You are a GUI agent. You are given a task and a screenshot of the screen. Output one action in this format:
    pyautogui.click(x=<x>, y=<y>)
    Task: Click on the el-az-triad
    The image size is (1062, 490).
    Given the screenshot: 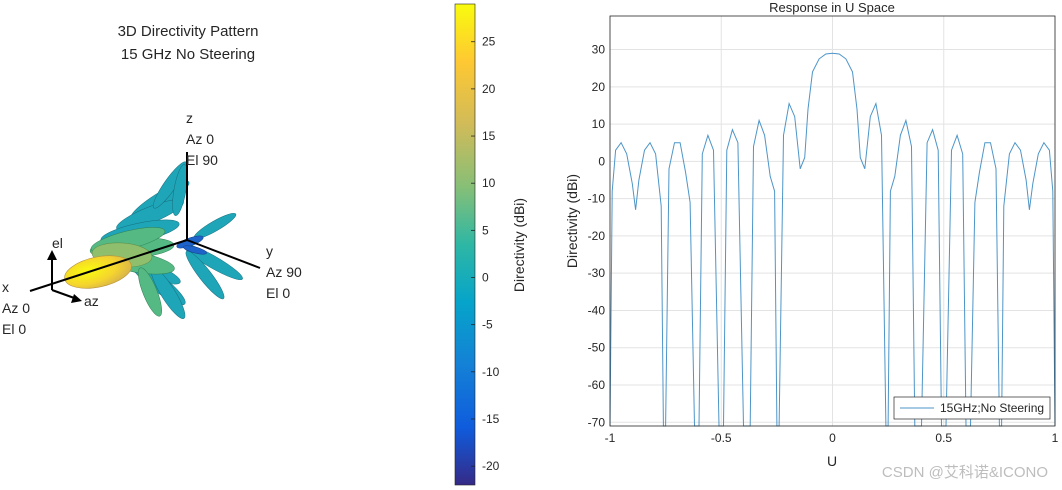 What is the action you would take?
    pyautogui.click(x=64, y=276)
    